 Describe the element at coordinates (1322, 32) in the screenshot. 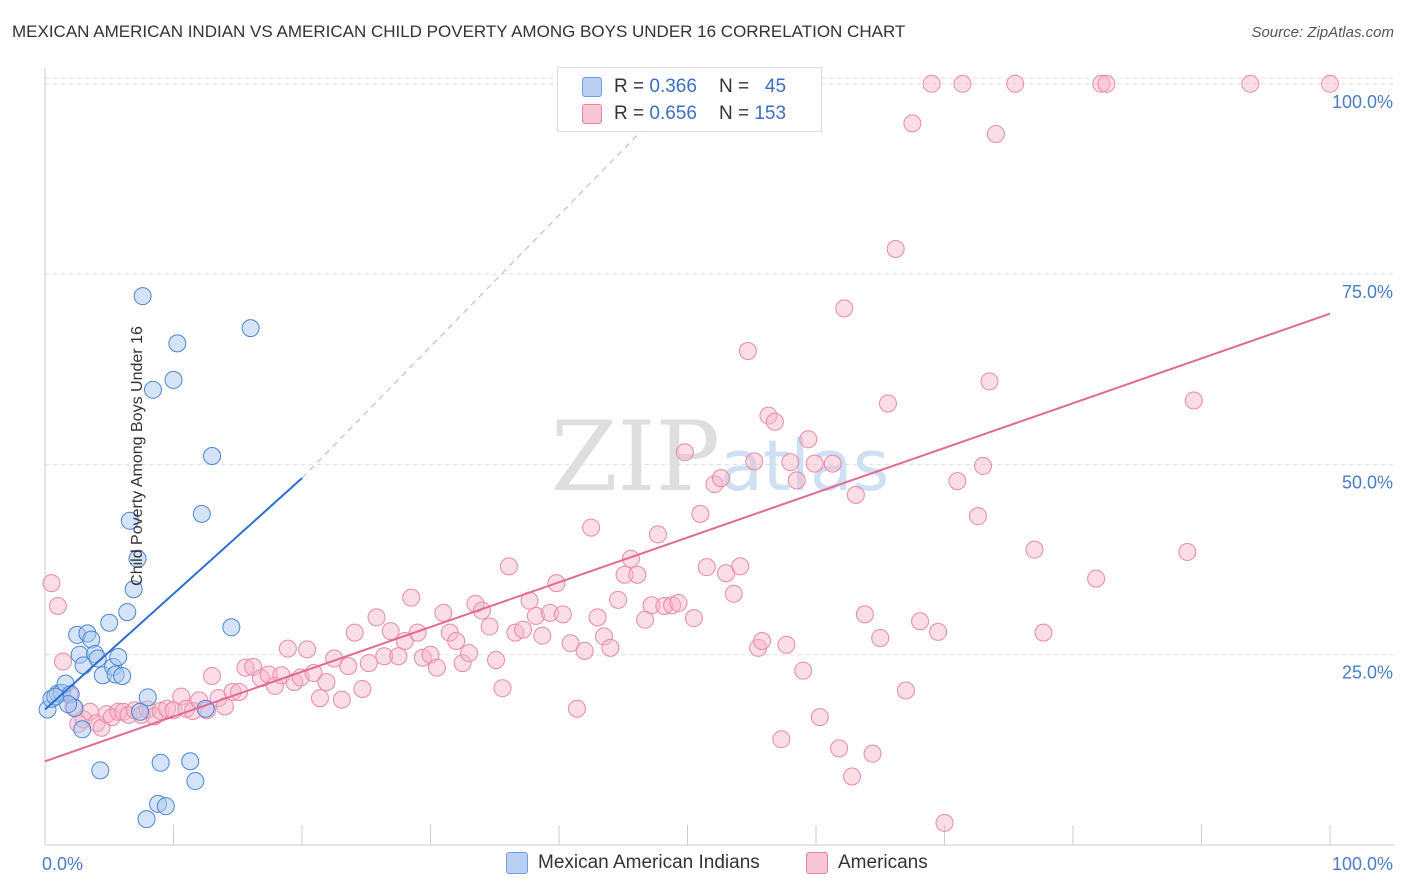

I see `source-note: Source: ZipAtlas.com` at that location.